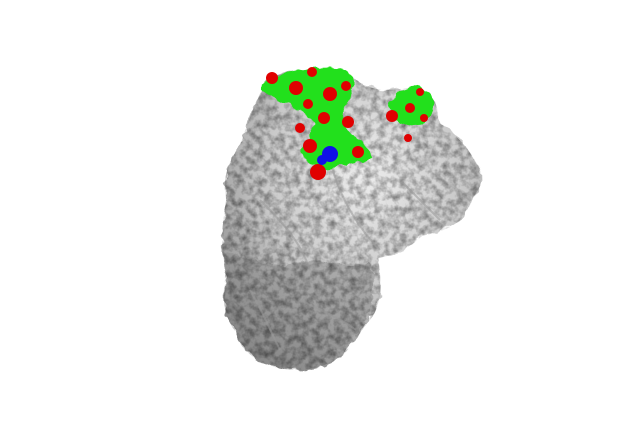 This screenshot has height=432, width=640. What do you see at coordinates (327, 155) in the screenshot?
I see `binding-patch-blue` at bounding box center [327, 155].